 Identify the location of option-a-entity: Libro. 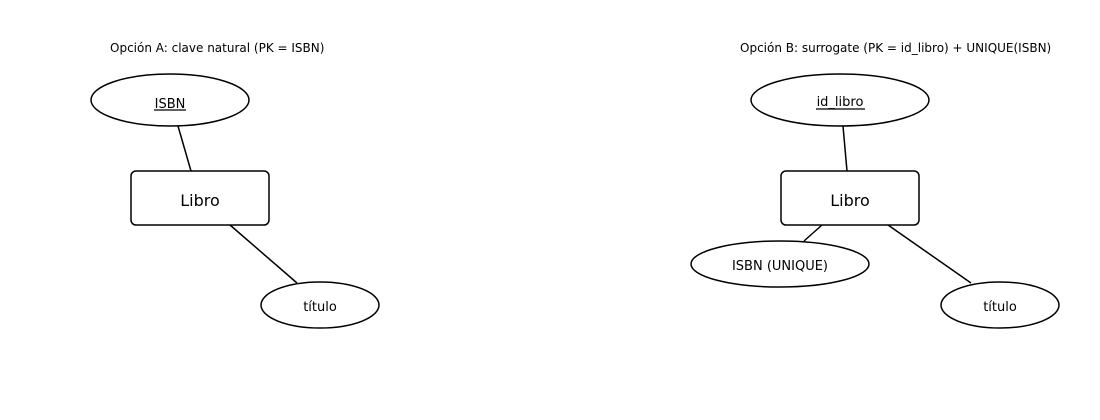
(200, 198).